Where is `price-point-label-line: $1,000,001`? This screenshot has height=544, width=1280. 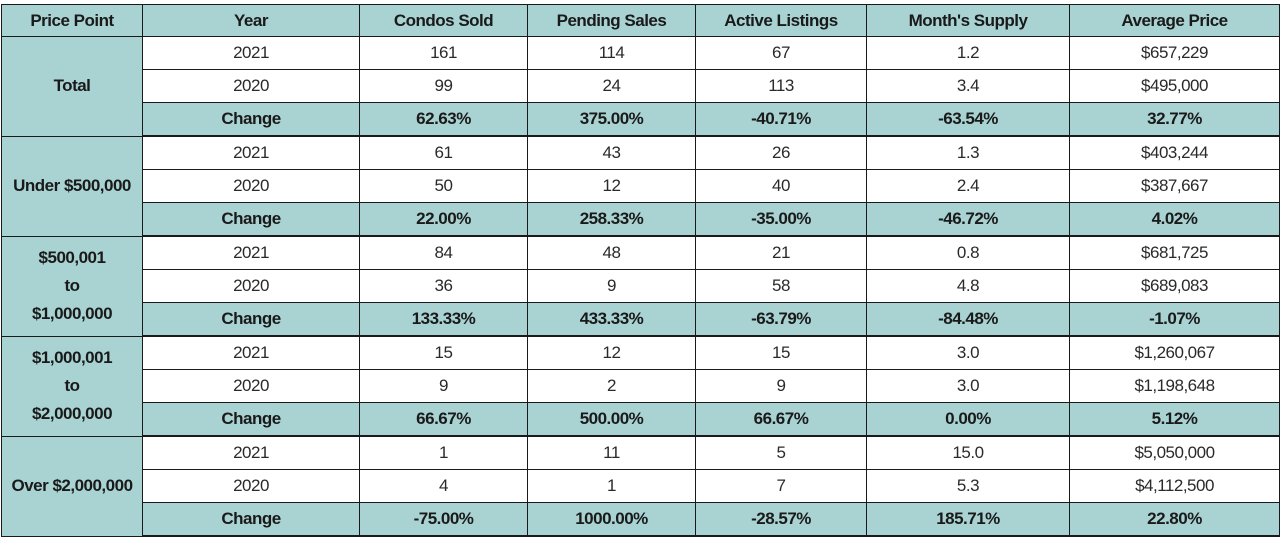 price-point-label-line: $1,000,001 is located at coordinates (72, 357).